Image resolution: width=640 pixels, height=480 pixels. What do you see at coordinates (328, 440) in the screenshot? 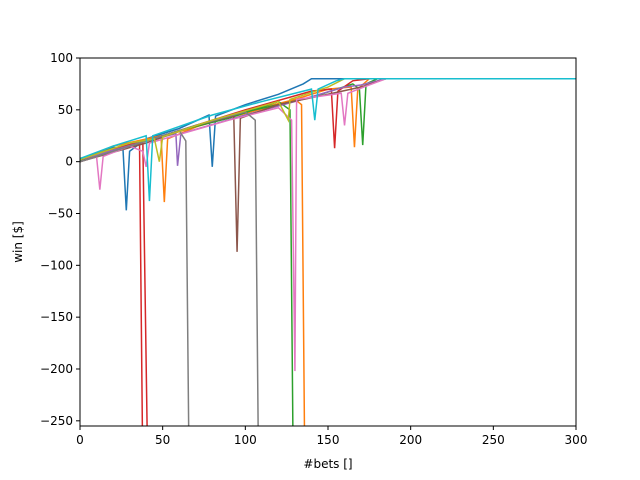
I see `x-tick-label: 150` at bounding box center [328, 440].